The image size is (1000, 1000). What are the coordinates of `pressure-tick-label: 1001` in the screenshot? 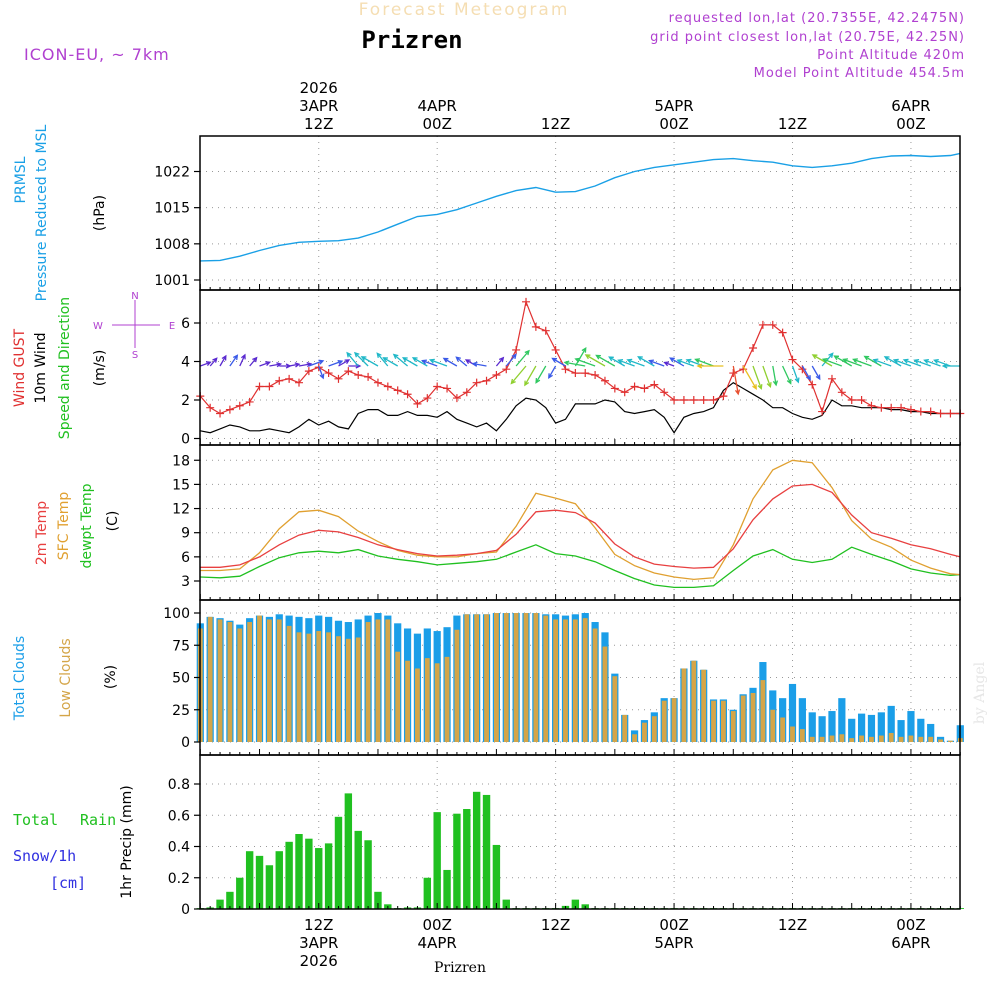 It's located at (172, 281).